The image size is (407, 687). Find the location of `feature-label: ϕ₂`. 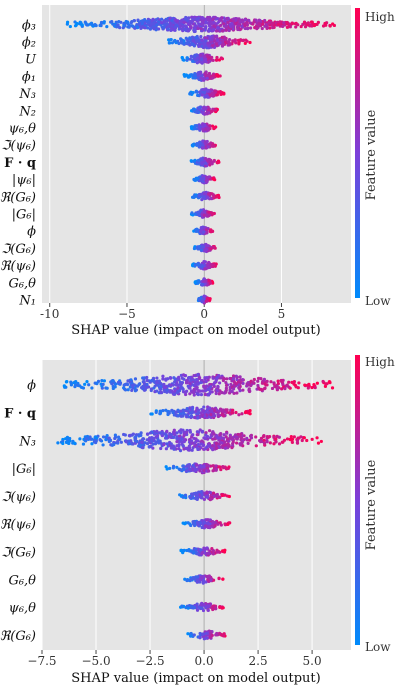

feature-label: ϕ₂ is located at coordinates (29, 43).